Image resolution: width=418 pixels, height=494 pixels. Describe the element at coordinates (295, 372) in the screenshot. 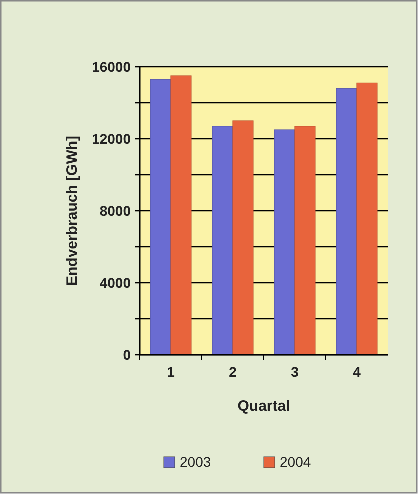

I see `x-tick-label: 3` at that location.